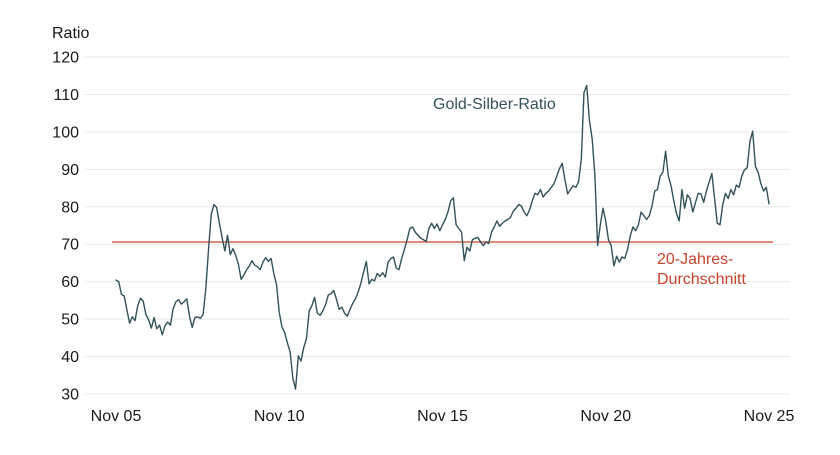  Describe the element at coordinates (70, 282) in the screenshot. I see `y-tick-label: 60` at that location.